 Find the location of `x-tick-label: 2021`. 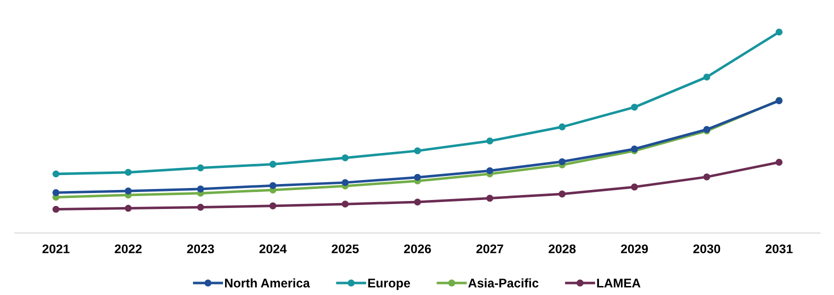

x-tick-label: 2021 is located at coordinates (56, 249).